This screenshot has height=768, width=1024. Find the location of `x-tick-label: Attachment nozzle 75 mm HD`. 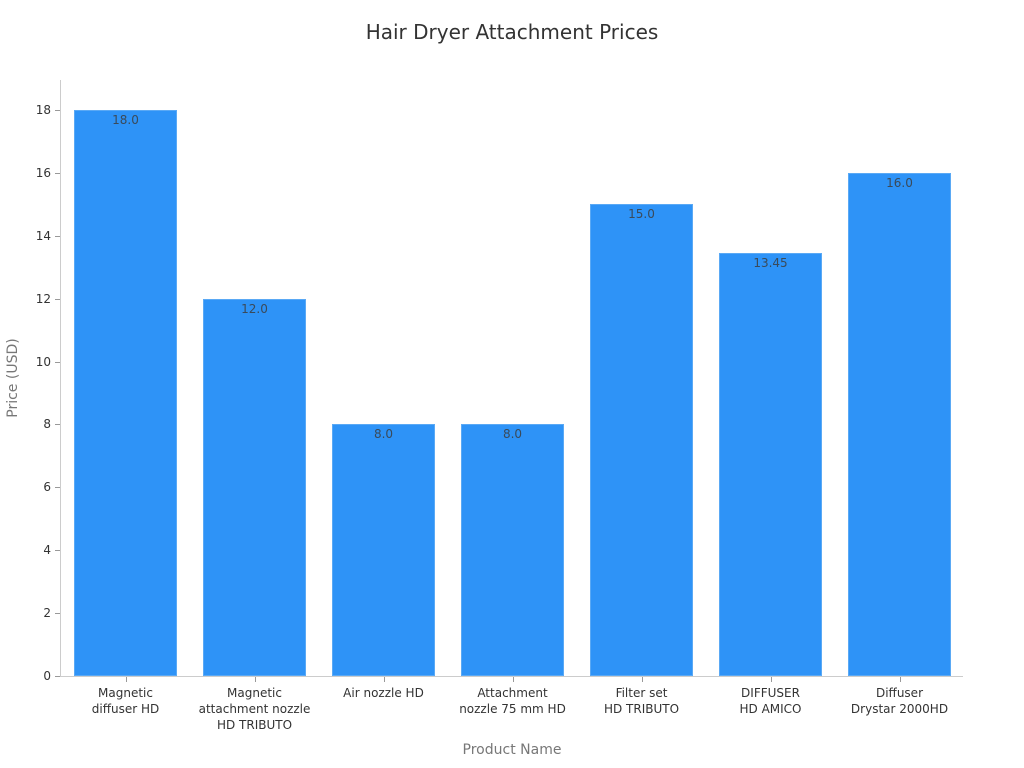

x-tick-label: Attachment nozzle 75 mm HD is located at coordinates (512, 701).